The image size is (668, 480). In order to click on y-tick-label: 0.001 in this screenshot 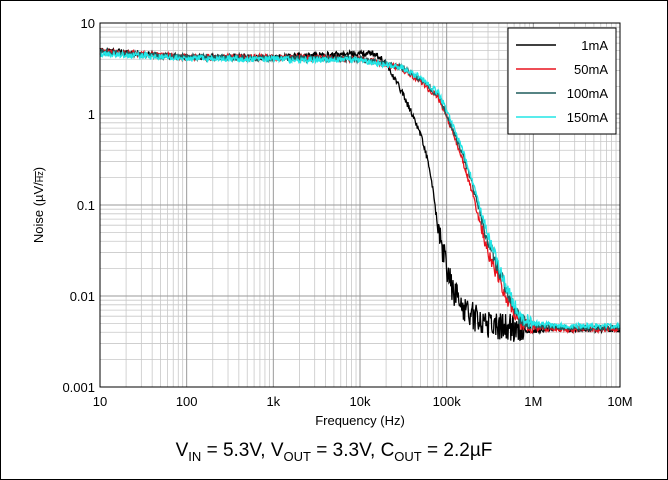, I will do `click(78, 387)`.